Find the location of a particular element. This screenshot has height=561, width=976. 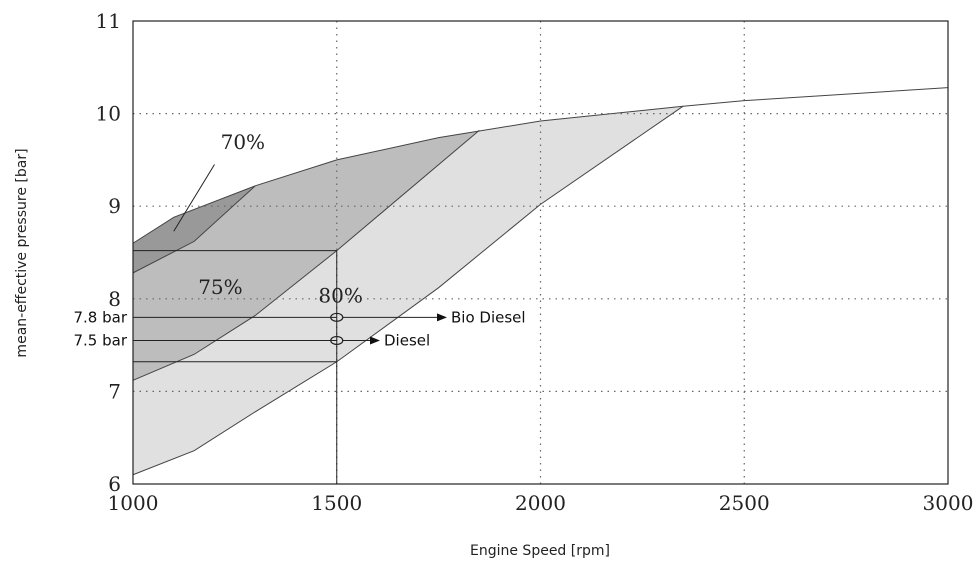

y-tick-label: 10 is located at coordinates (108, 114).